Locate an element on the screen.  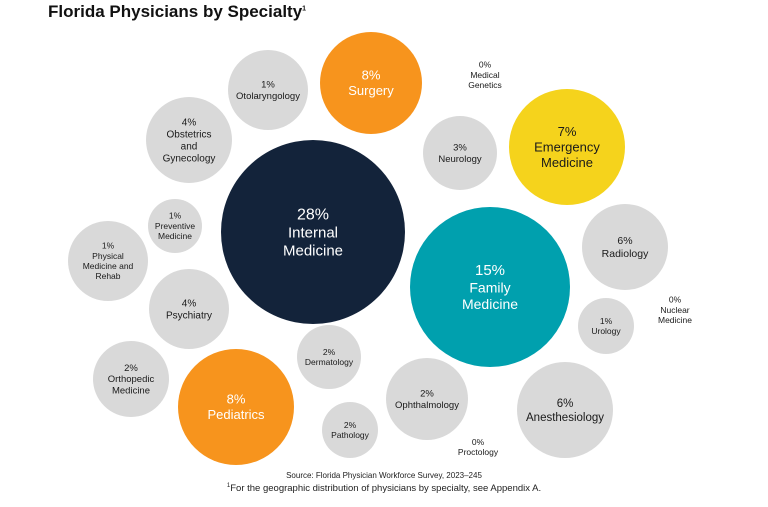
bubble-name-label: Obstetrics is located at coordinates (188, 134).